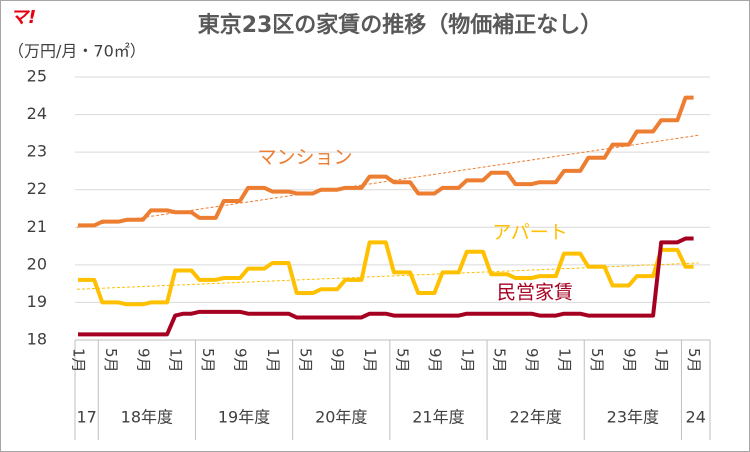 This screenshot has width=750, height=452. Describe the element at coordinates (77, 51) in the screenshot. I see `y-axis-label: （万円/月・70㎡）` at that location.